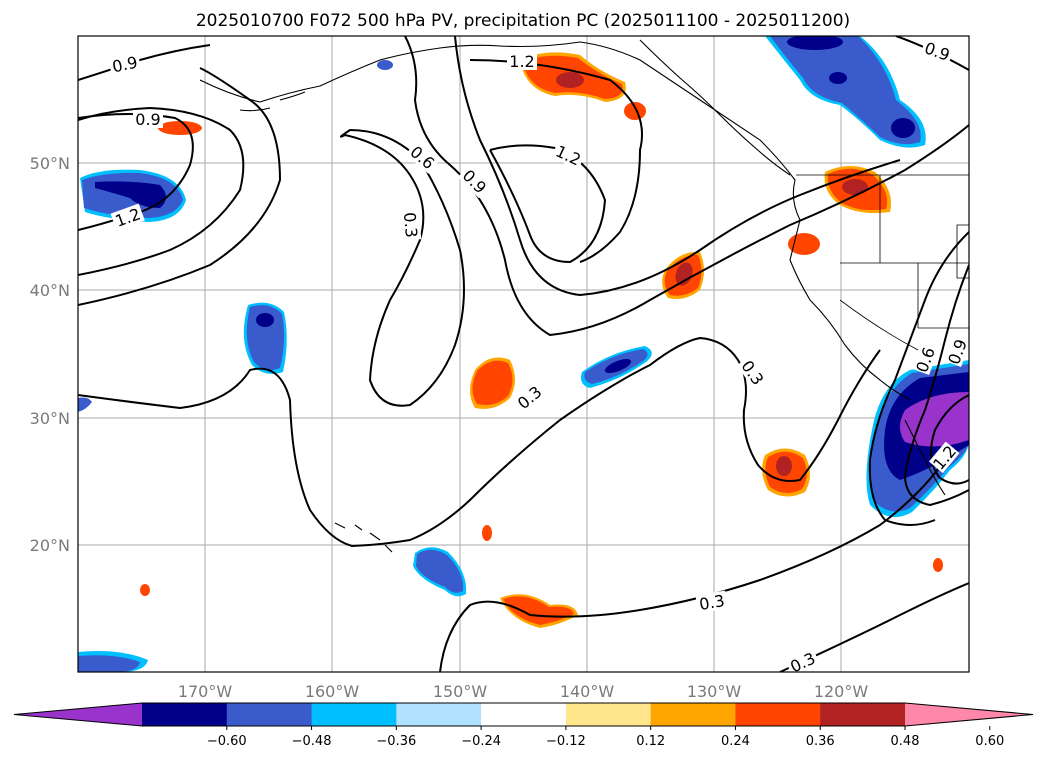  I want to click on lat-label-30n: 30°N, so click(50, 418).